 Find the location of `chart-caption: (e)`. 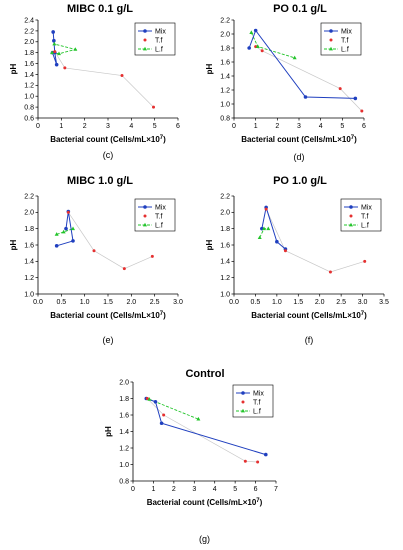

chart-caption: (e) is located at coordinates (108, 340).